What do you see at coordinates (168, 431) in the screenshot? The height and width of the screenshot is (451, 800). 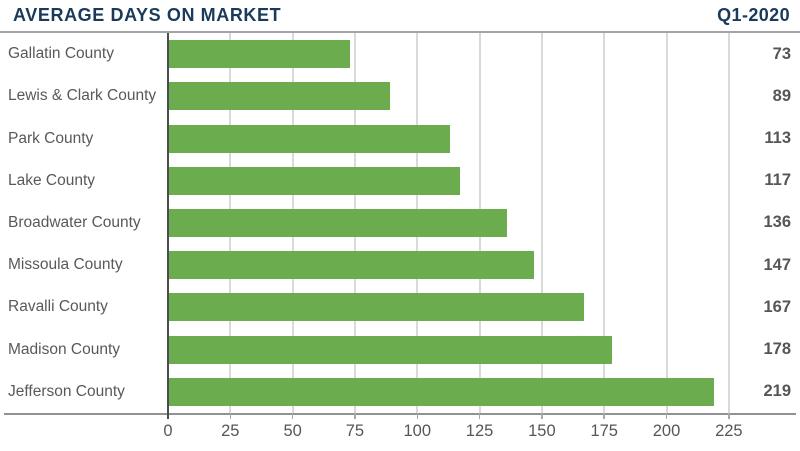 I see `x-tick-label-0: 0` at bounding box center [168, 431].